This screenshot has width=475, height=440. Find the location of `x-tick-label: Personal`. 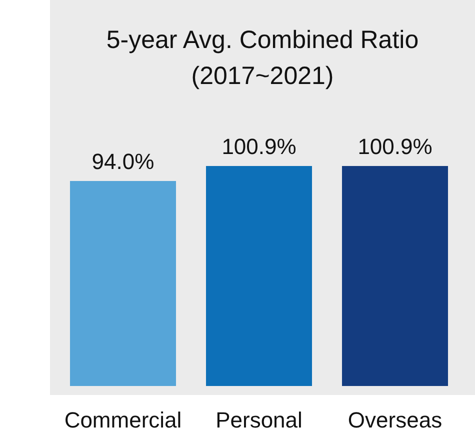

x-tick-label: Personal is located at coordinates (259, 420).